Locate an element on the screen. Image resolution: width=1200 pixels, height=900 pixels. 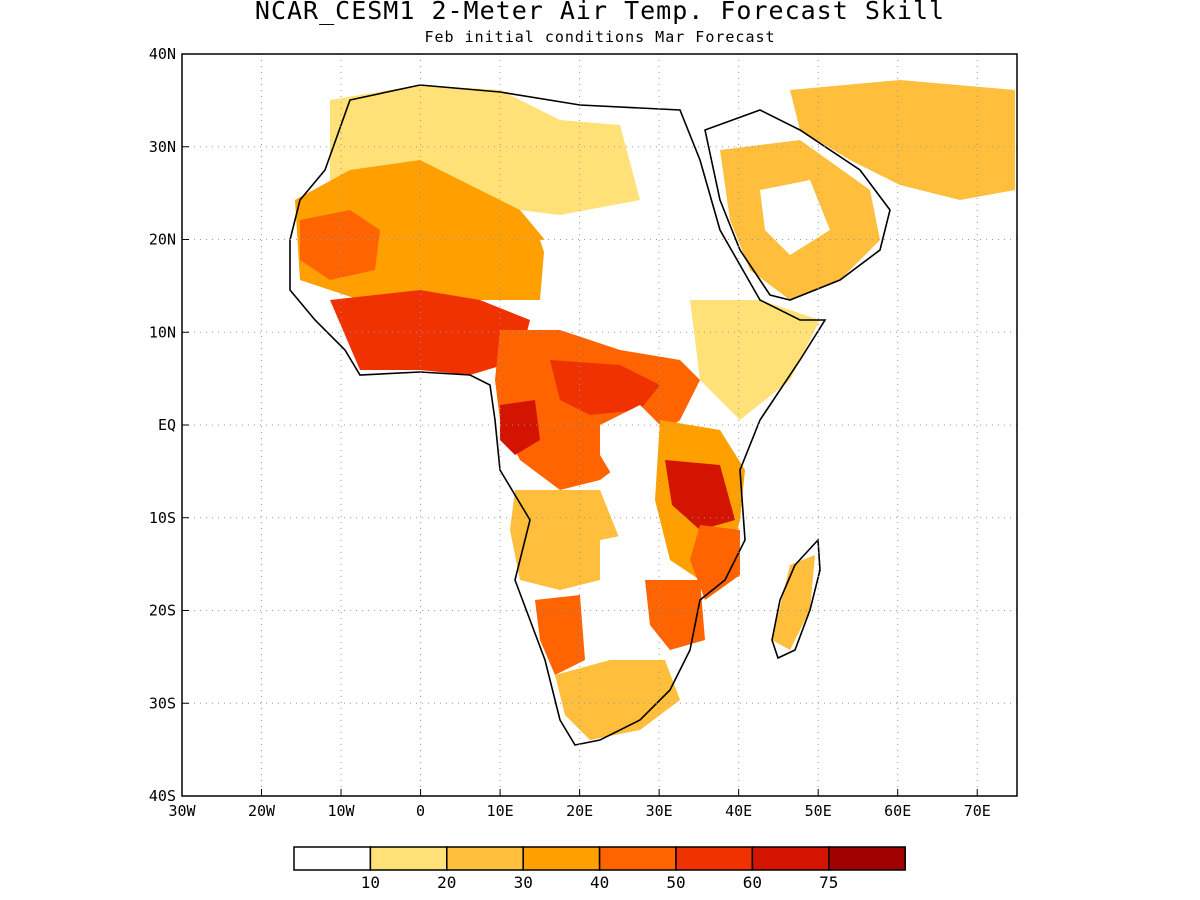
color-bar-label: 10 is located at coordinates (370, 882).